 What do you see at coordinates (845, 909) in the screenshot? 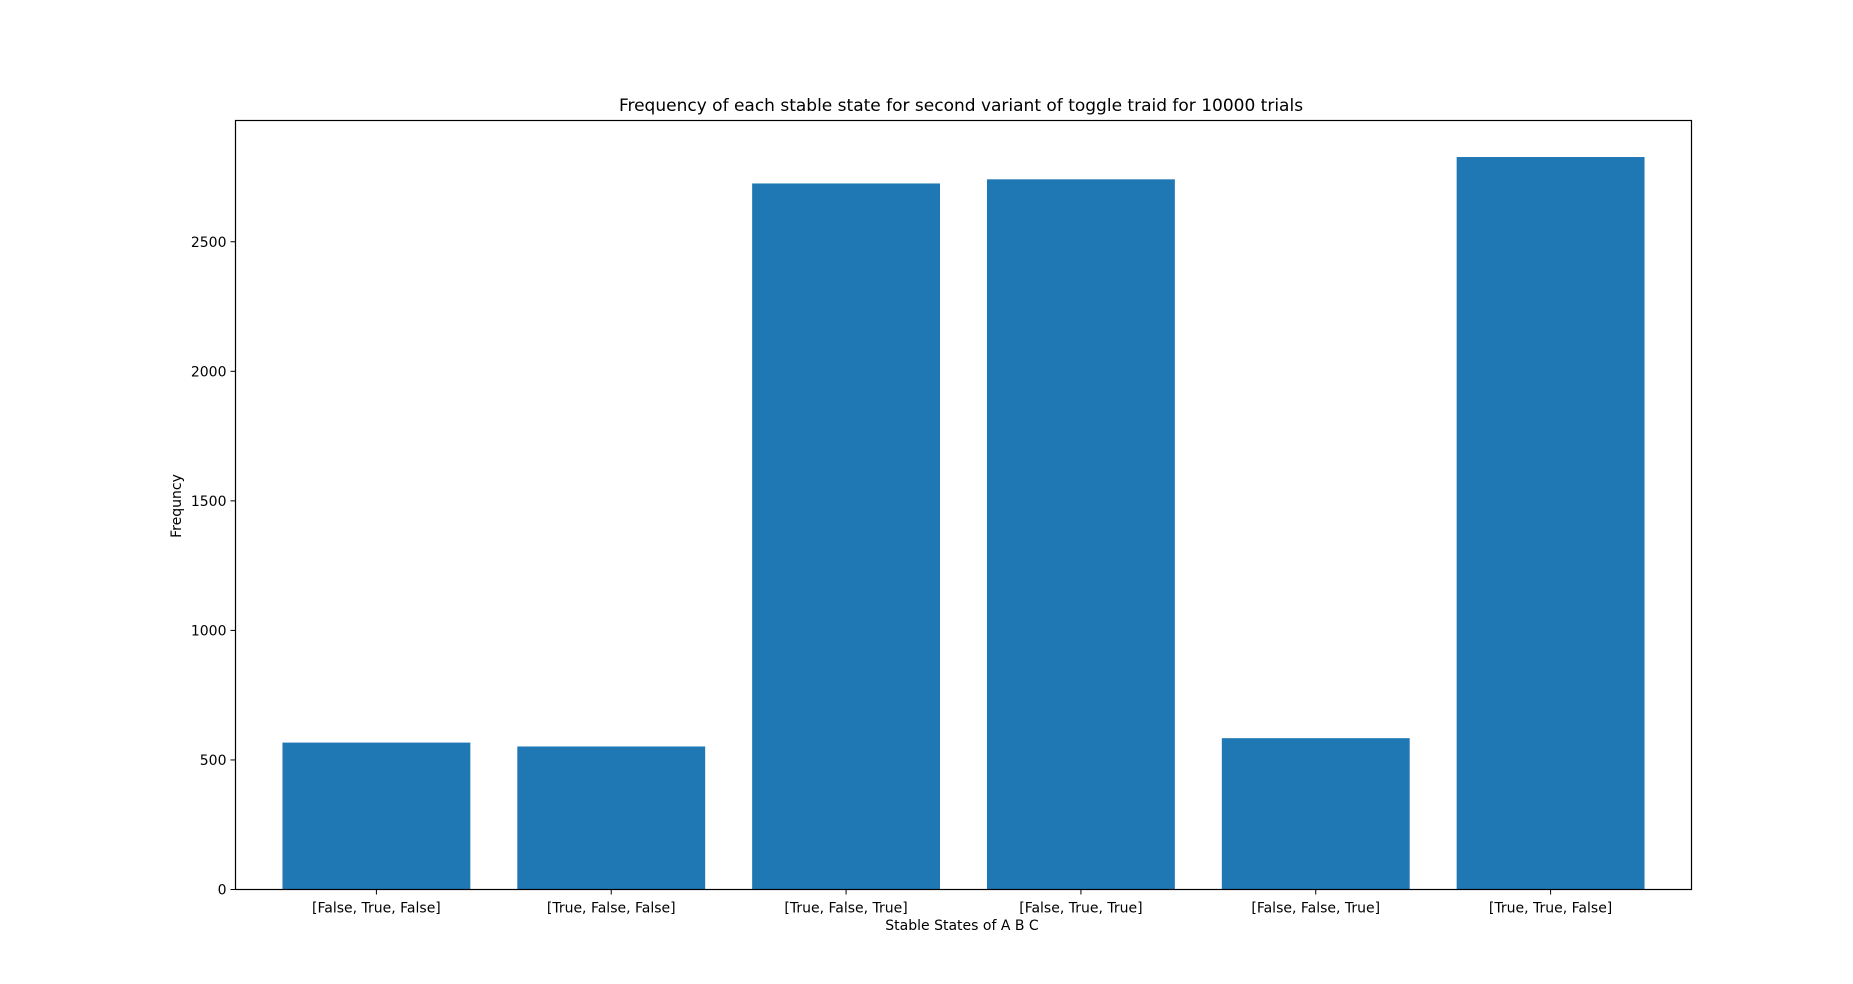
I see `x-tick-label: [True, False, True]` at bounding box center [845, 909].